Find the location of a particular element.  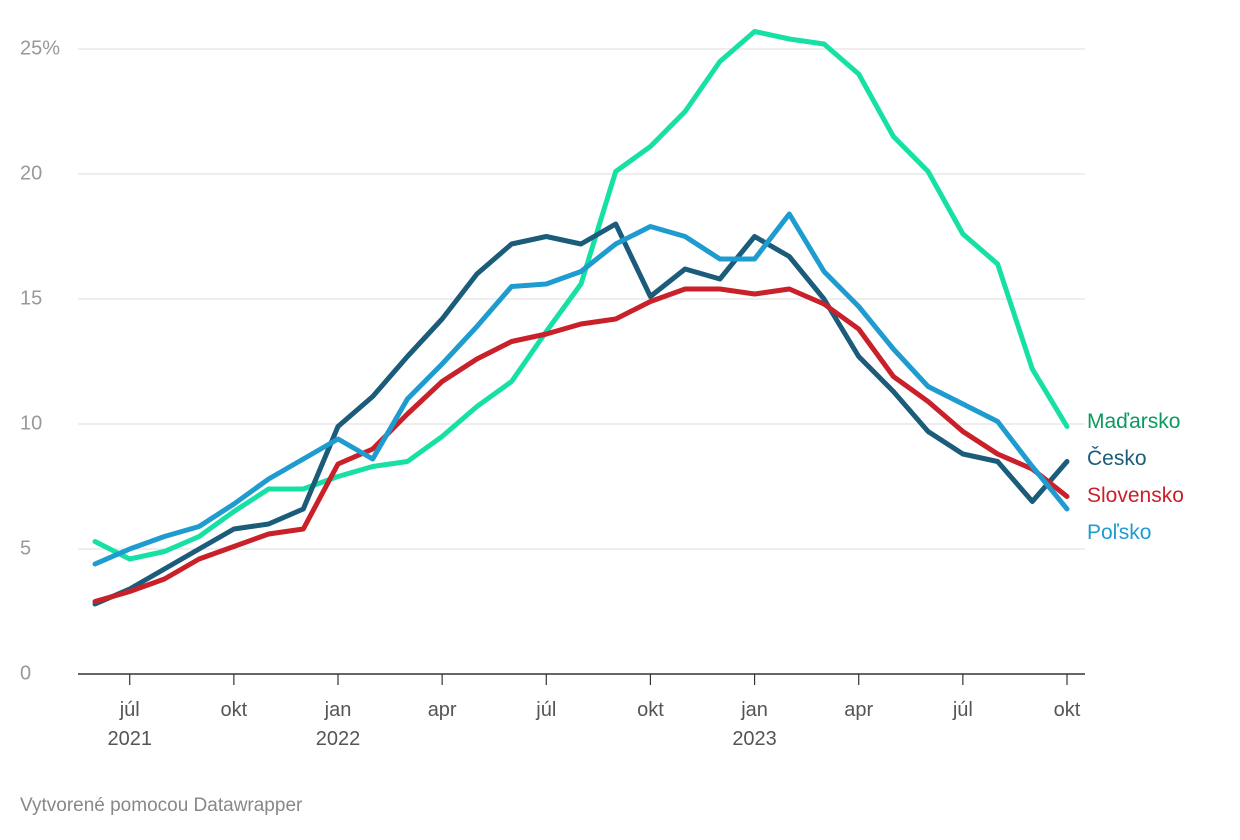

legend-label: Maďarsko is located at coordinates (1133, 421).